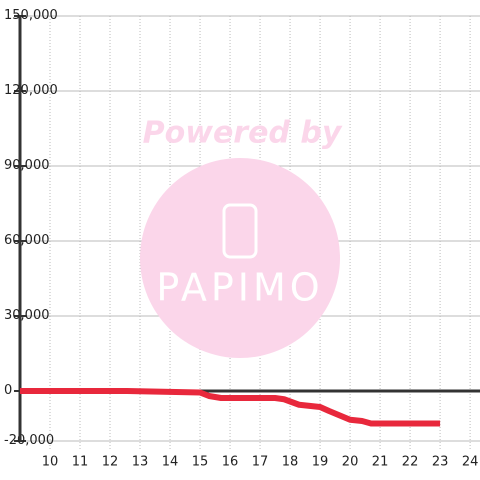 This screenshot has height=480, width=480. I want to click on watermark-icon, so click(240, 231).